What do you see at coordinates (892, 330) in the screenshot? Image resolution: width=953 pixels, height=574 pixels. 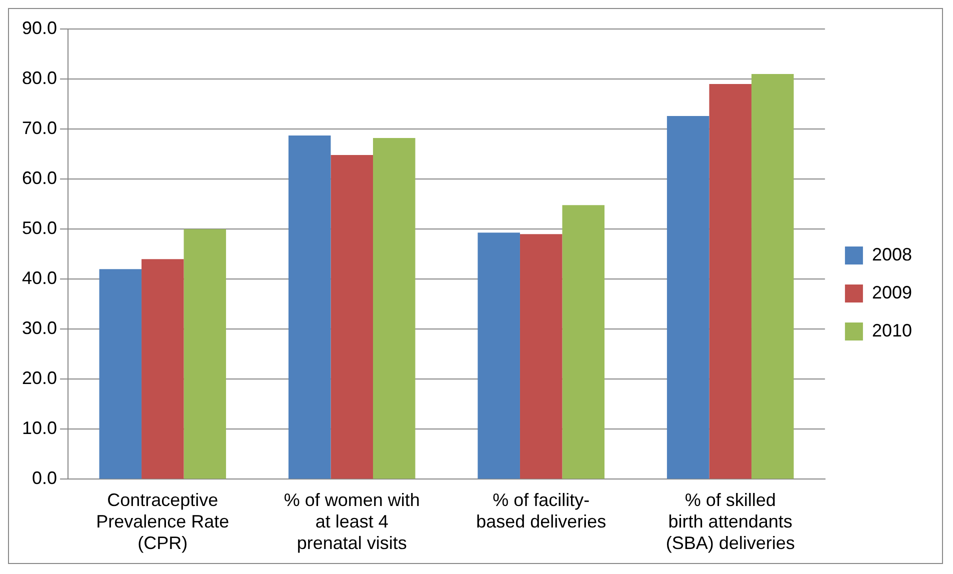 I see `legend-label: 2010` at bounding box center [892, 330].